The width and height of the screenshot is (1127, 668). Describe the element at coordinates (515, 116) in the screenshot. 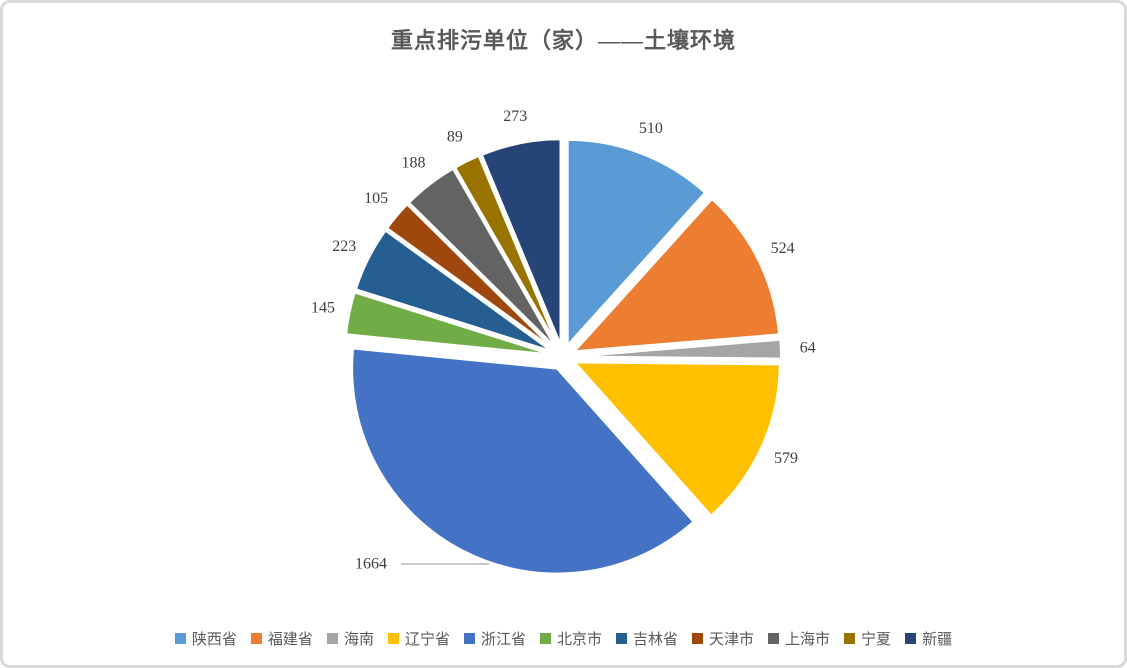

I see `data-label-新疆: 273` at that location.